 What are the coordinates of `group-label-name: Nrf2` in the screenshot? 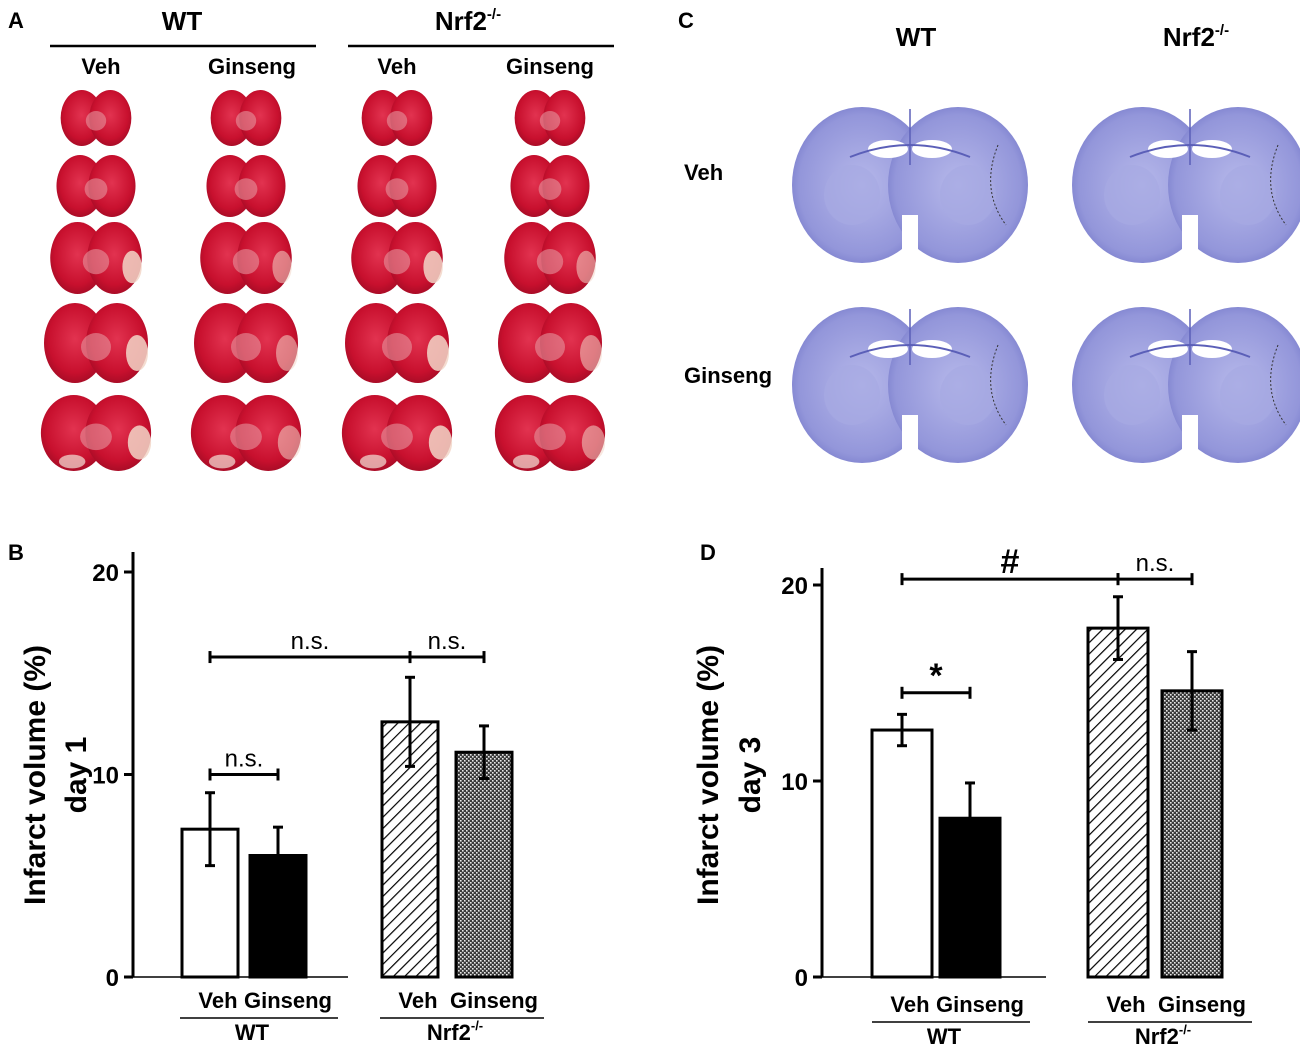 It's located at (449, 1032).